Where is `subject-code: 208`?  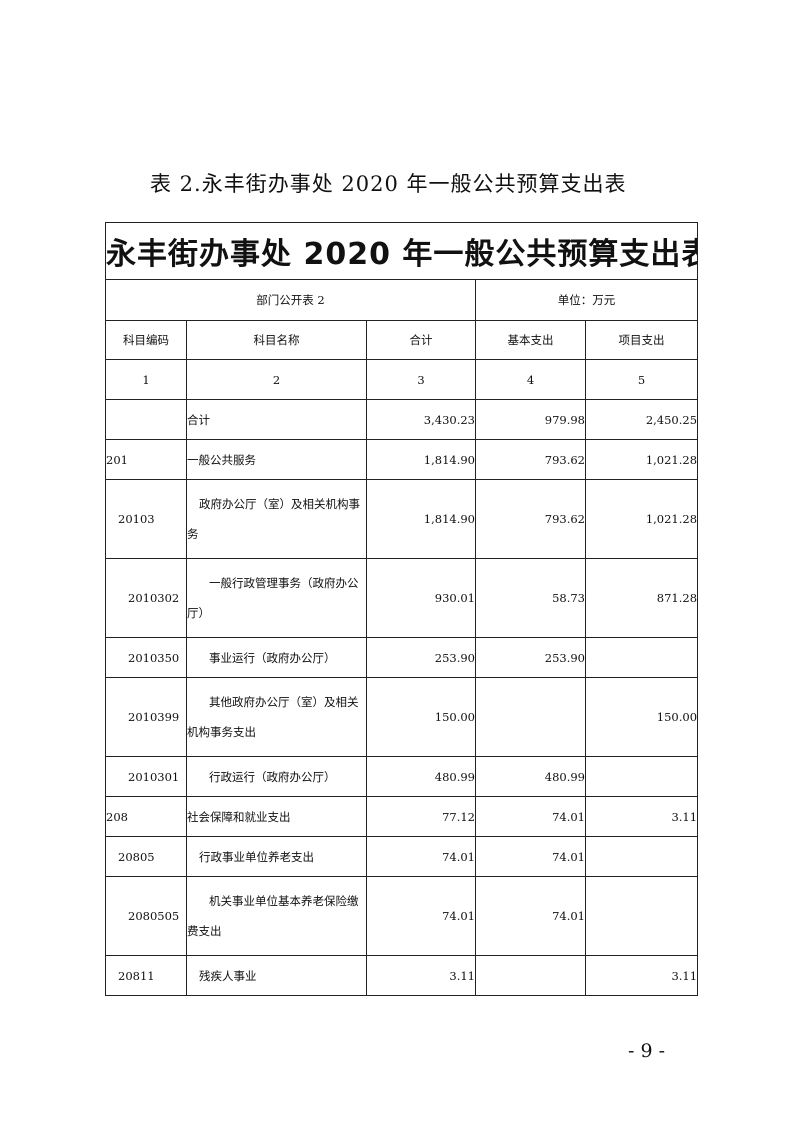 subject-code: 208 is located at coordinates (146, 816).